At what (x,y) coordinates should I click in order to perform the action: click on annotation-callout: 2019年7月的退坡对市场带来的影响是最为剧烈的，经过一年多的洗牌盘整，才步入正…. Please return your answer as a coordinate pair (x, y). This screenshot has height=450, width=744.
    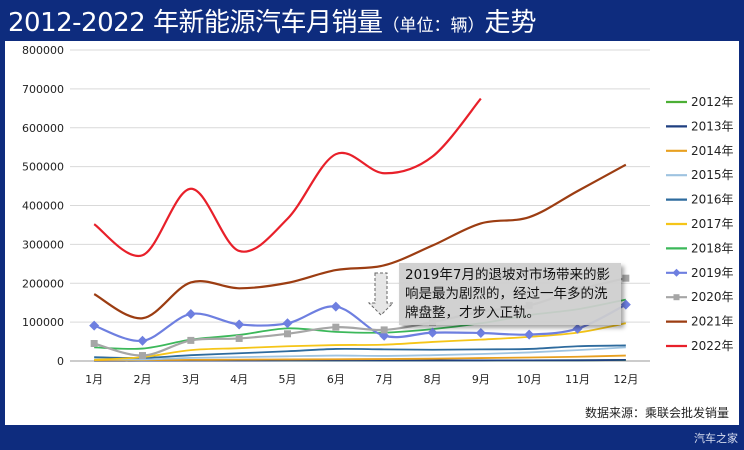
    Looking at the image, I should click on (510, 294).